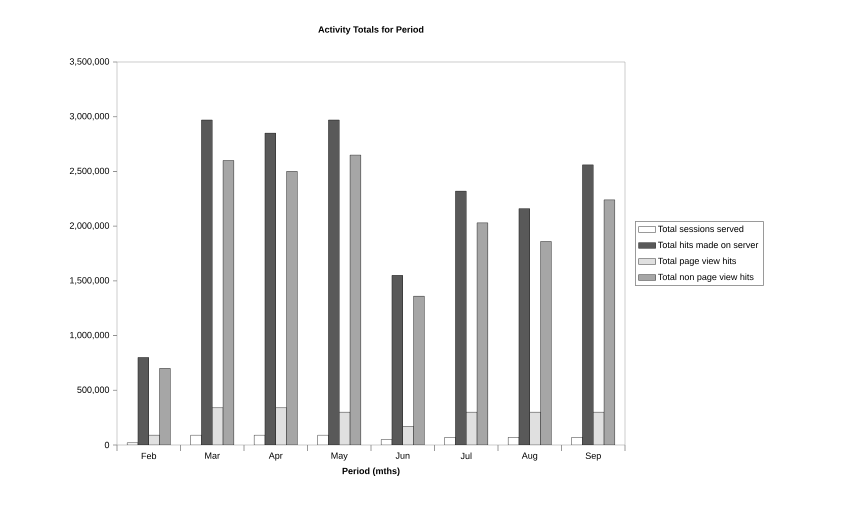 The image size is (861, 512). Describe the element at coordinates (708, 244) in the screenshot. I see `legend-label: Total hits made on server` at that location.